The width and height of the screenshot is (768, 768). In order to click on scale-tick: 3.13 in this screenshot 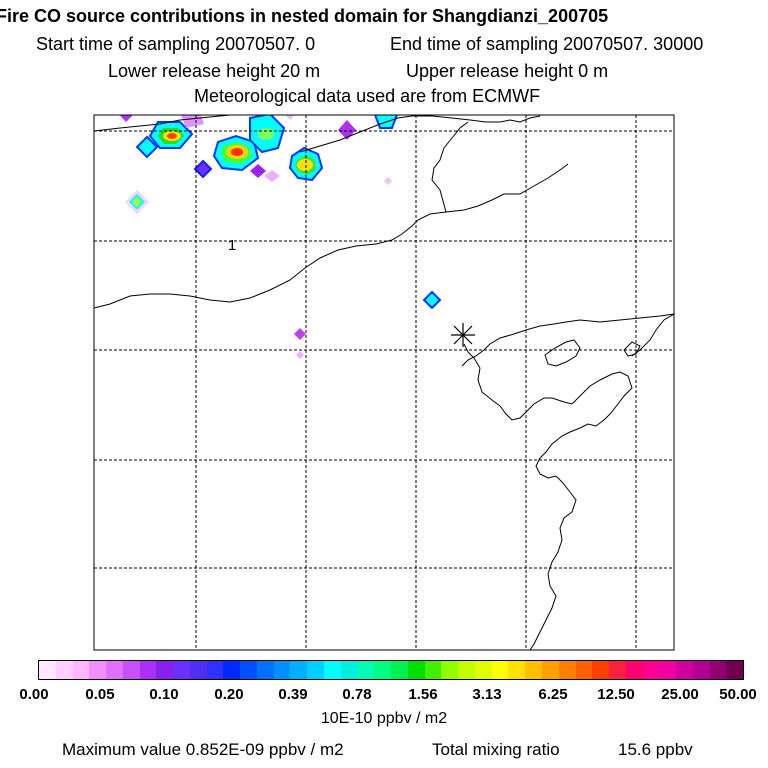, I will do `click(487, 694)`.